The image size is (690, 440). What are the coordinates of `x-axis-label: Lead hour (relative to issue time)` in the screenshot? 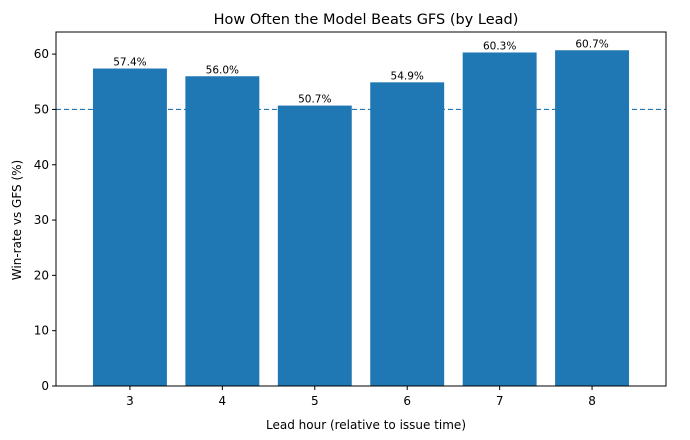 It's located at (366, 425).